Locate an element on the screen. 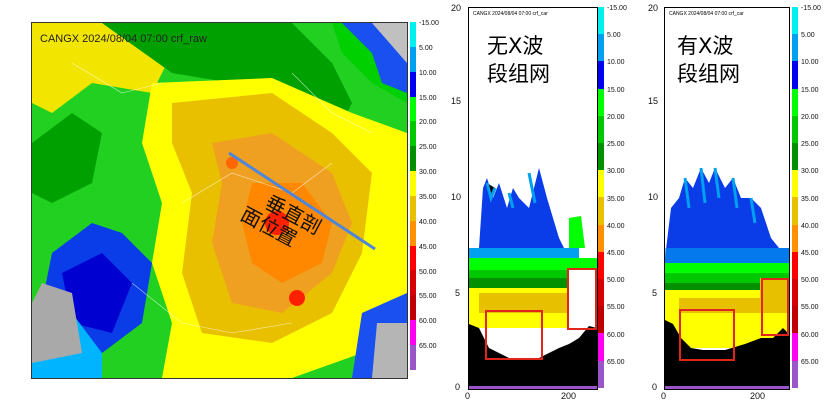 This screenshot has height=402, width=831. profile-1-label: 无X波 段组网 is located at coordinates (518, 60).